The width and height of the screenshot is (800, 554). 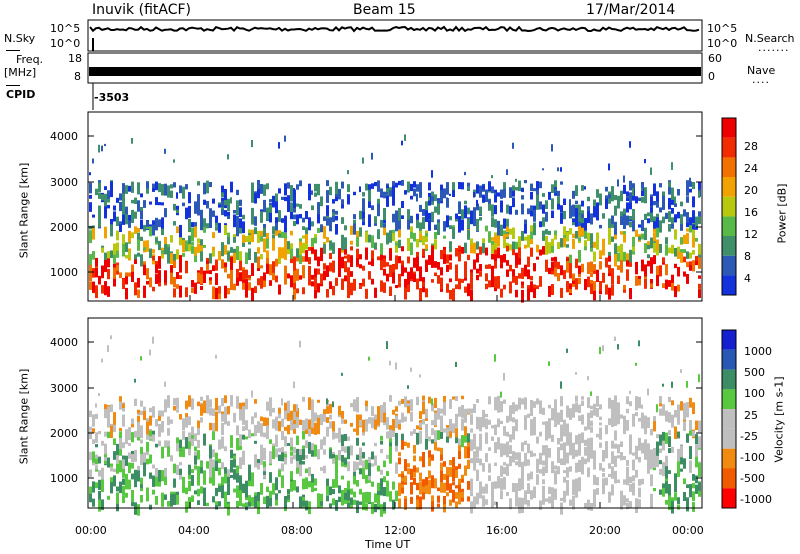 I want to click on power-colorbar-segment, so click(x=729, y=285).